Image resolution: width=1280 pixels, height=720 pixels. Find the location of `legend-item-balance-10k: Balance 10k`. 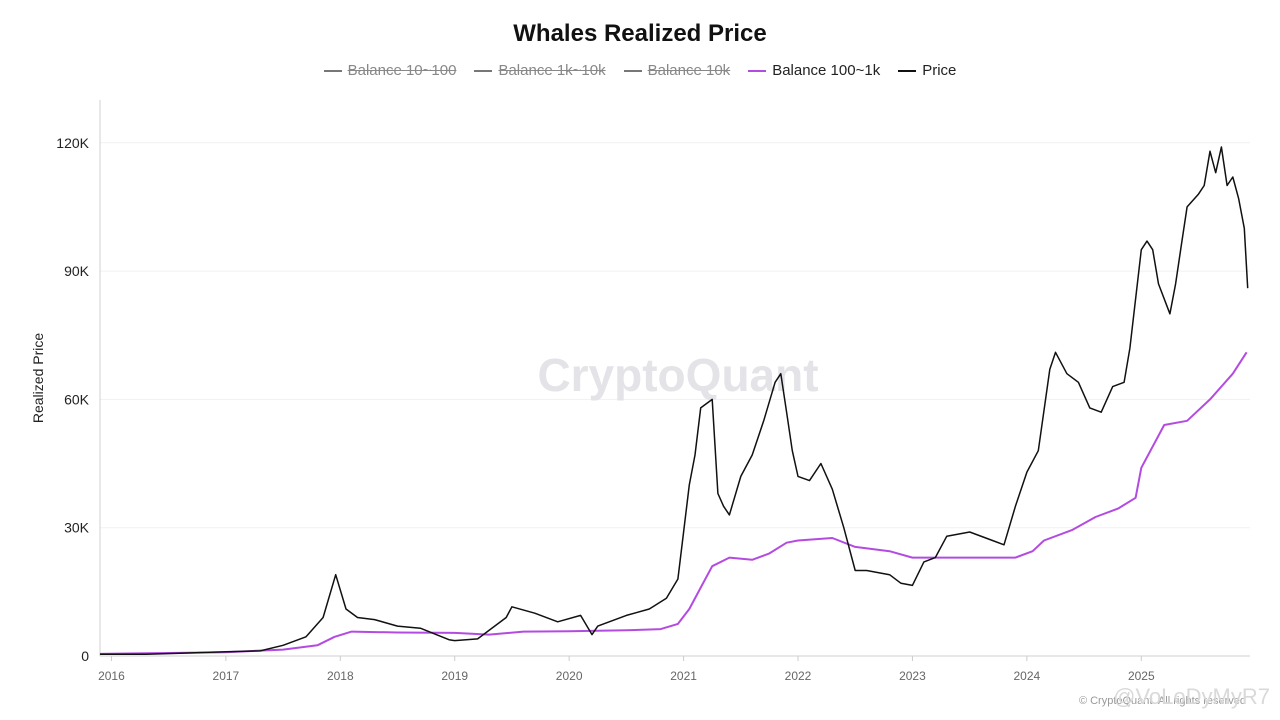

legend-item-balance-10k: Balance 10k is located at coordinates (677, 70).